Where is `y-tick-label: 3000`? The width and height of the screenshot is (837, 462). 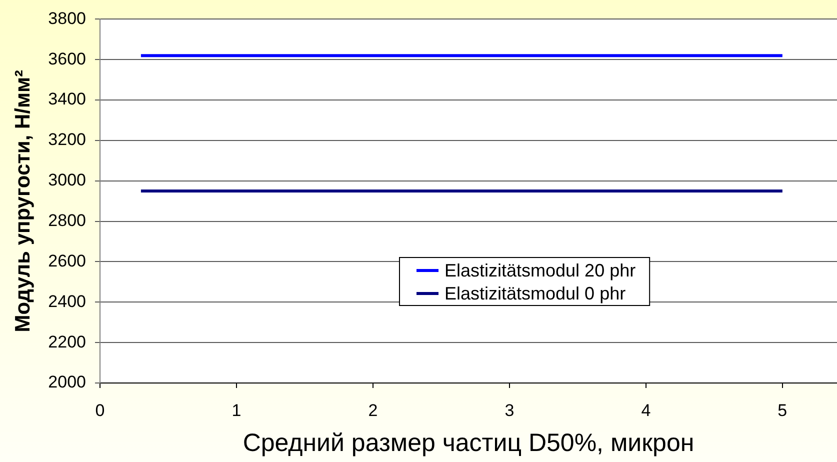 y-tick-label: 3000 is located at coordinates (67, 180).